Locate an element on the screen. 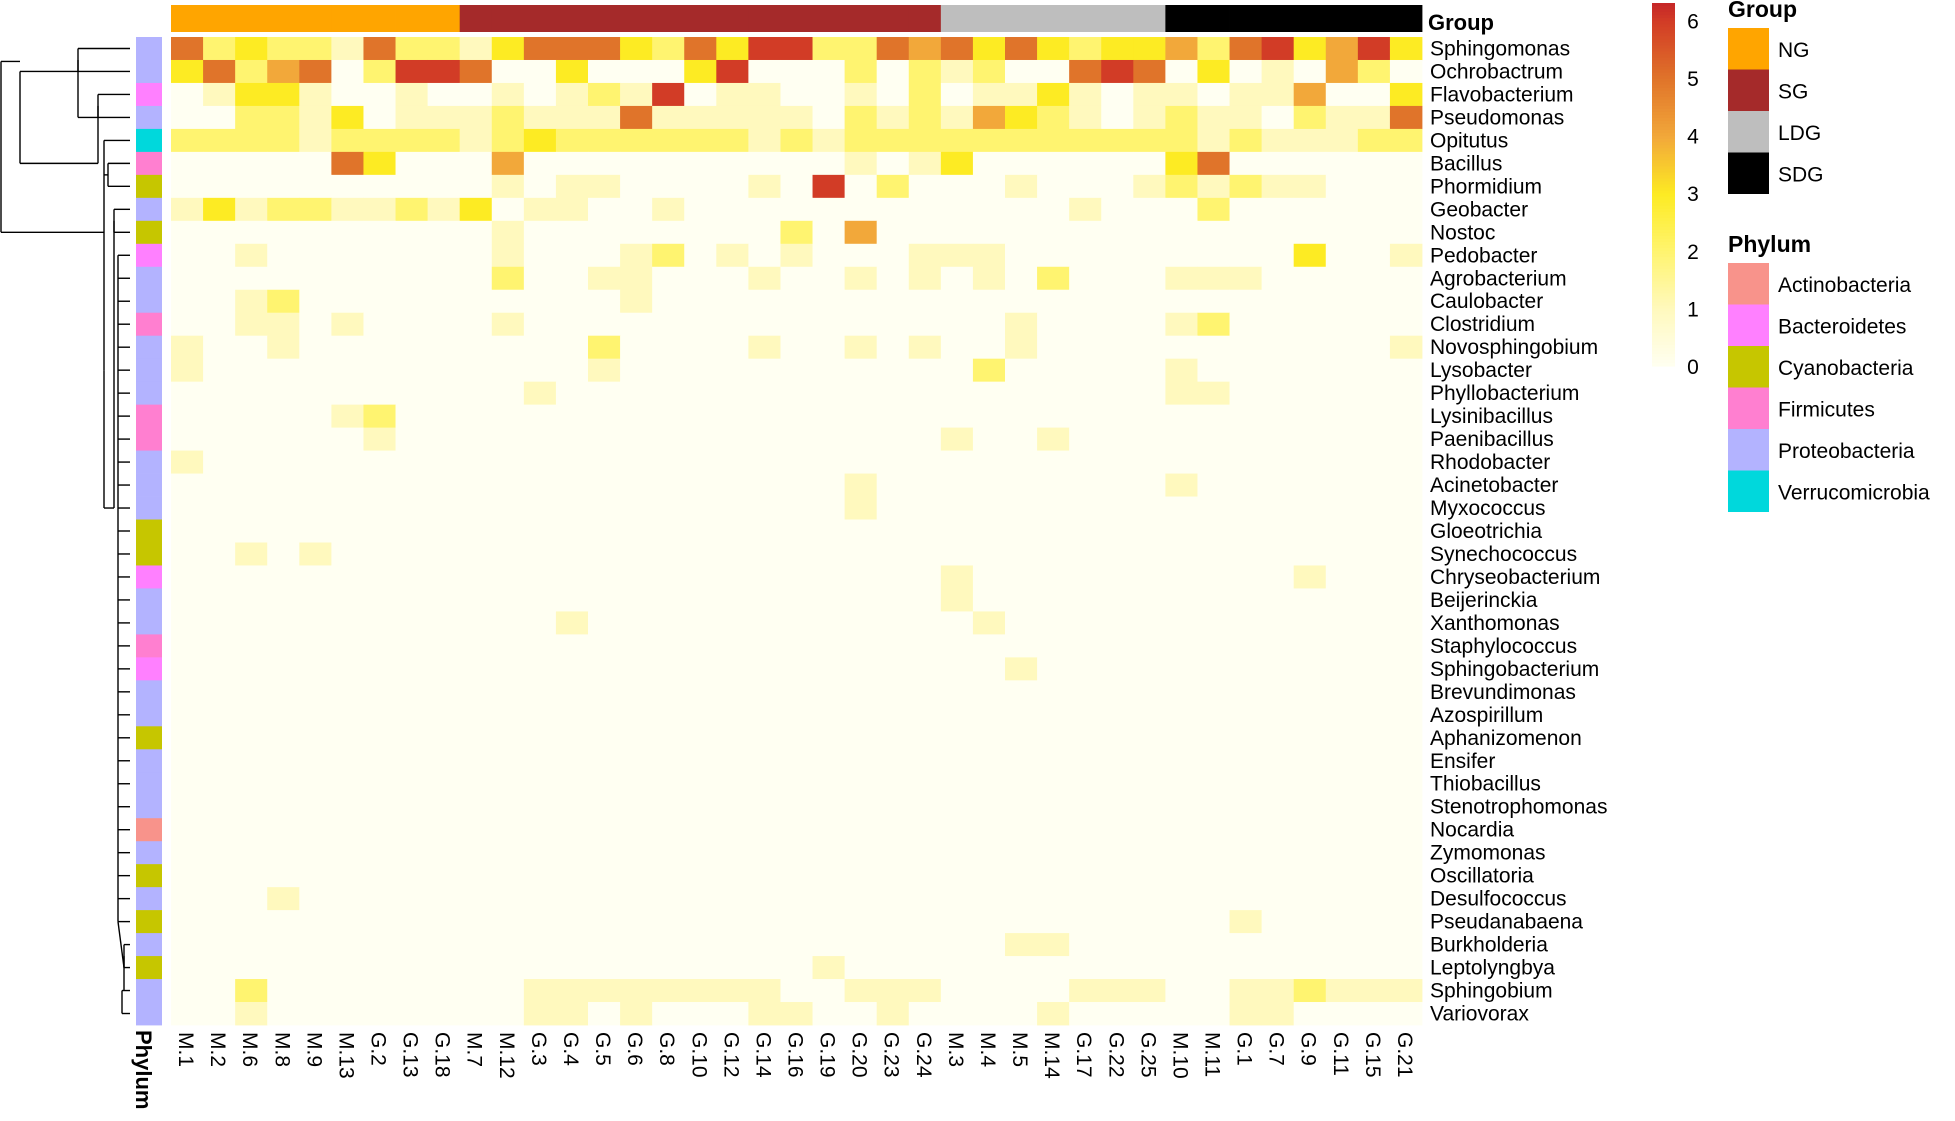 The image size is (1955, 1121). row-label: Pedobacter is located at coordinates (1483, 255).